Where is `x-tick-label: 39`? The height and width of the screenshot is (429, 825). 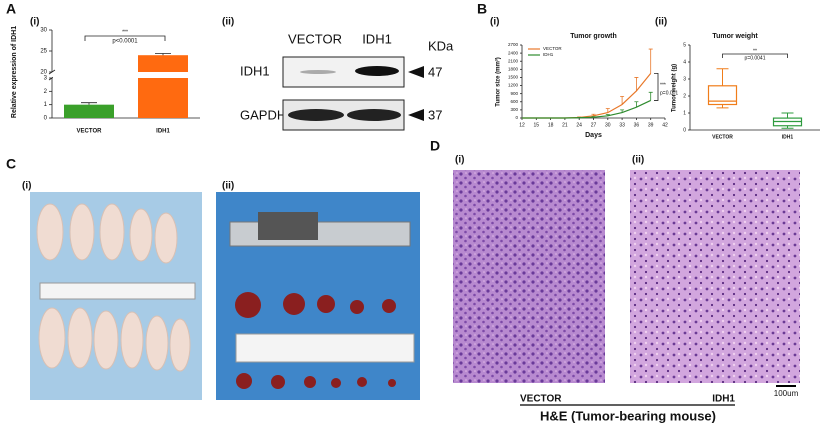
x-tick-label: 39 is located at coordinates (651, 125).